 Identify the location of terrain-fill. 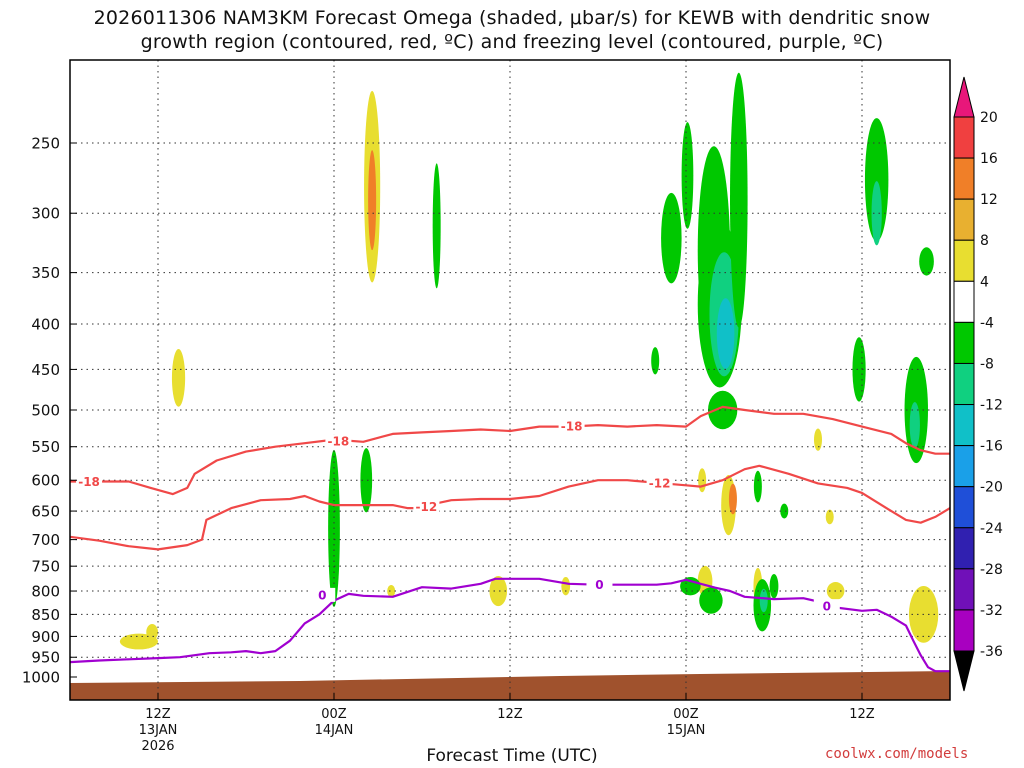
(510, 685).